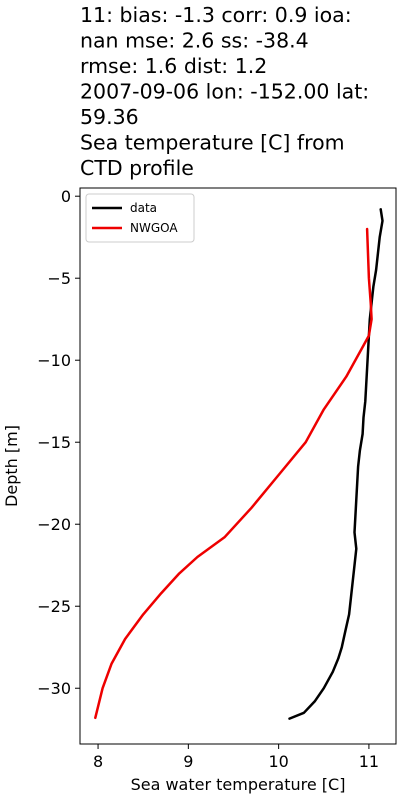 The height and width of the screenshot is (800, 400). Describe the element at coordinates (54, 442) in the screenshot. I see `y-tick-label: −15` at that location.